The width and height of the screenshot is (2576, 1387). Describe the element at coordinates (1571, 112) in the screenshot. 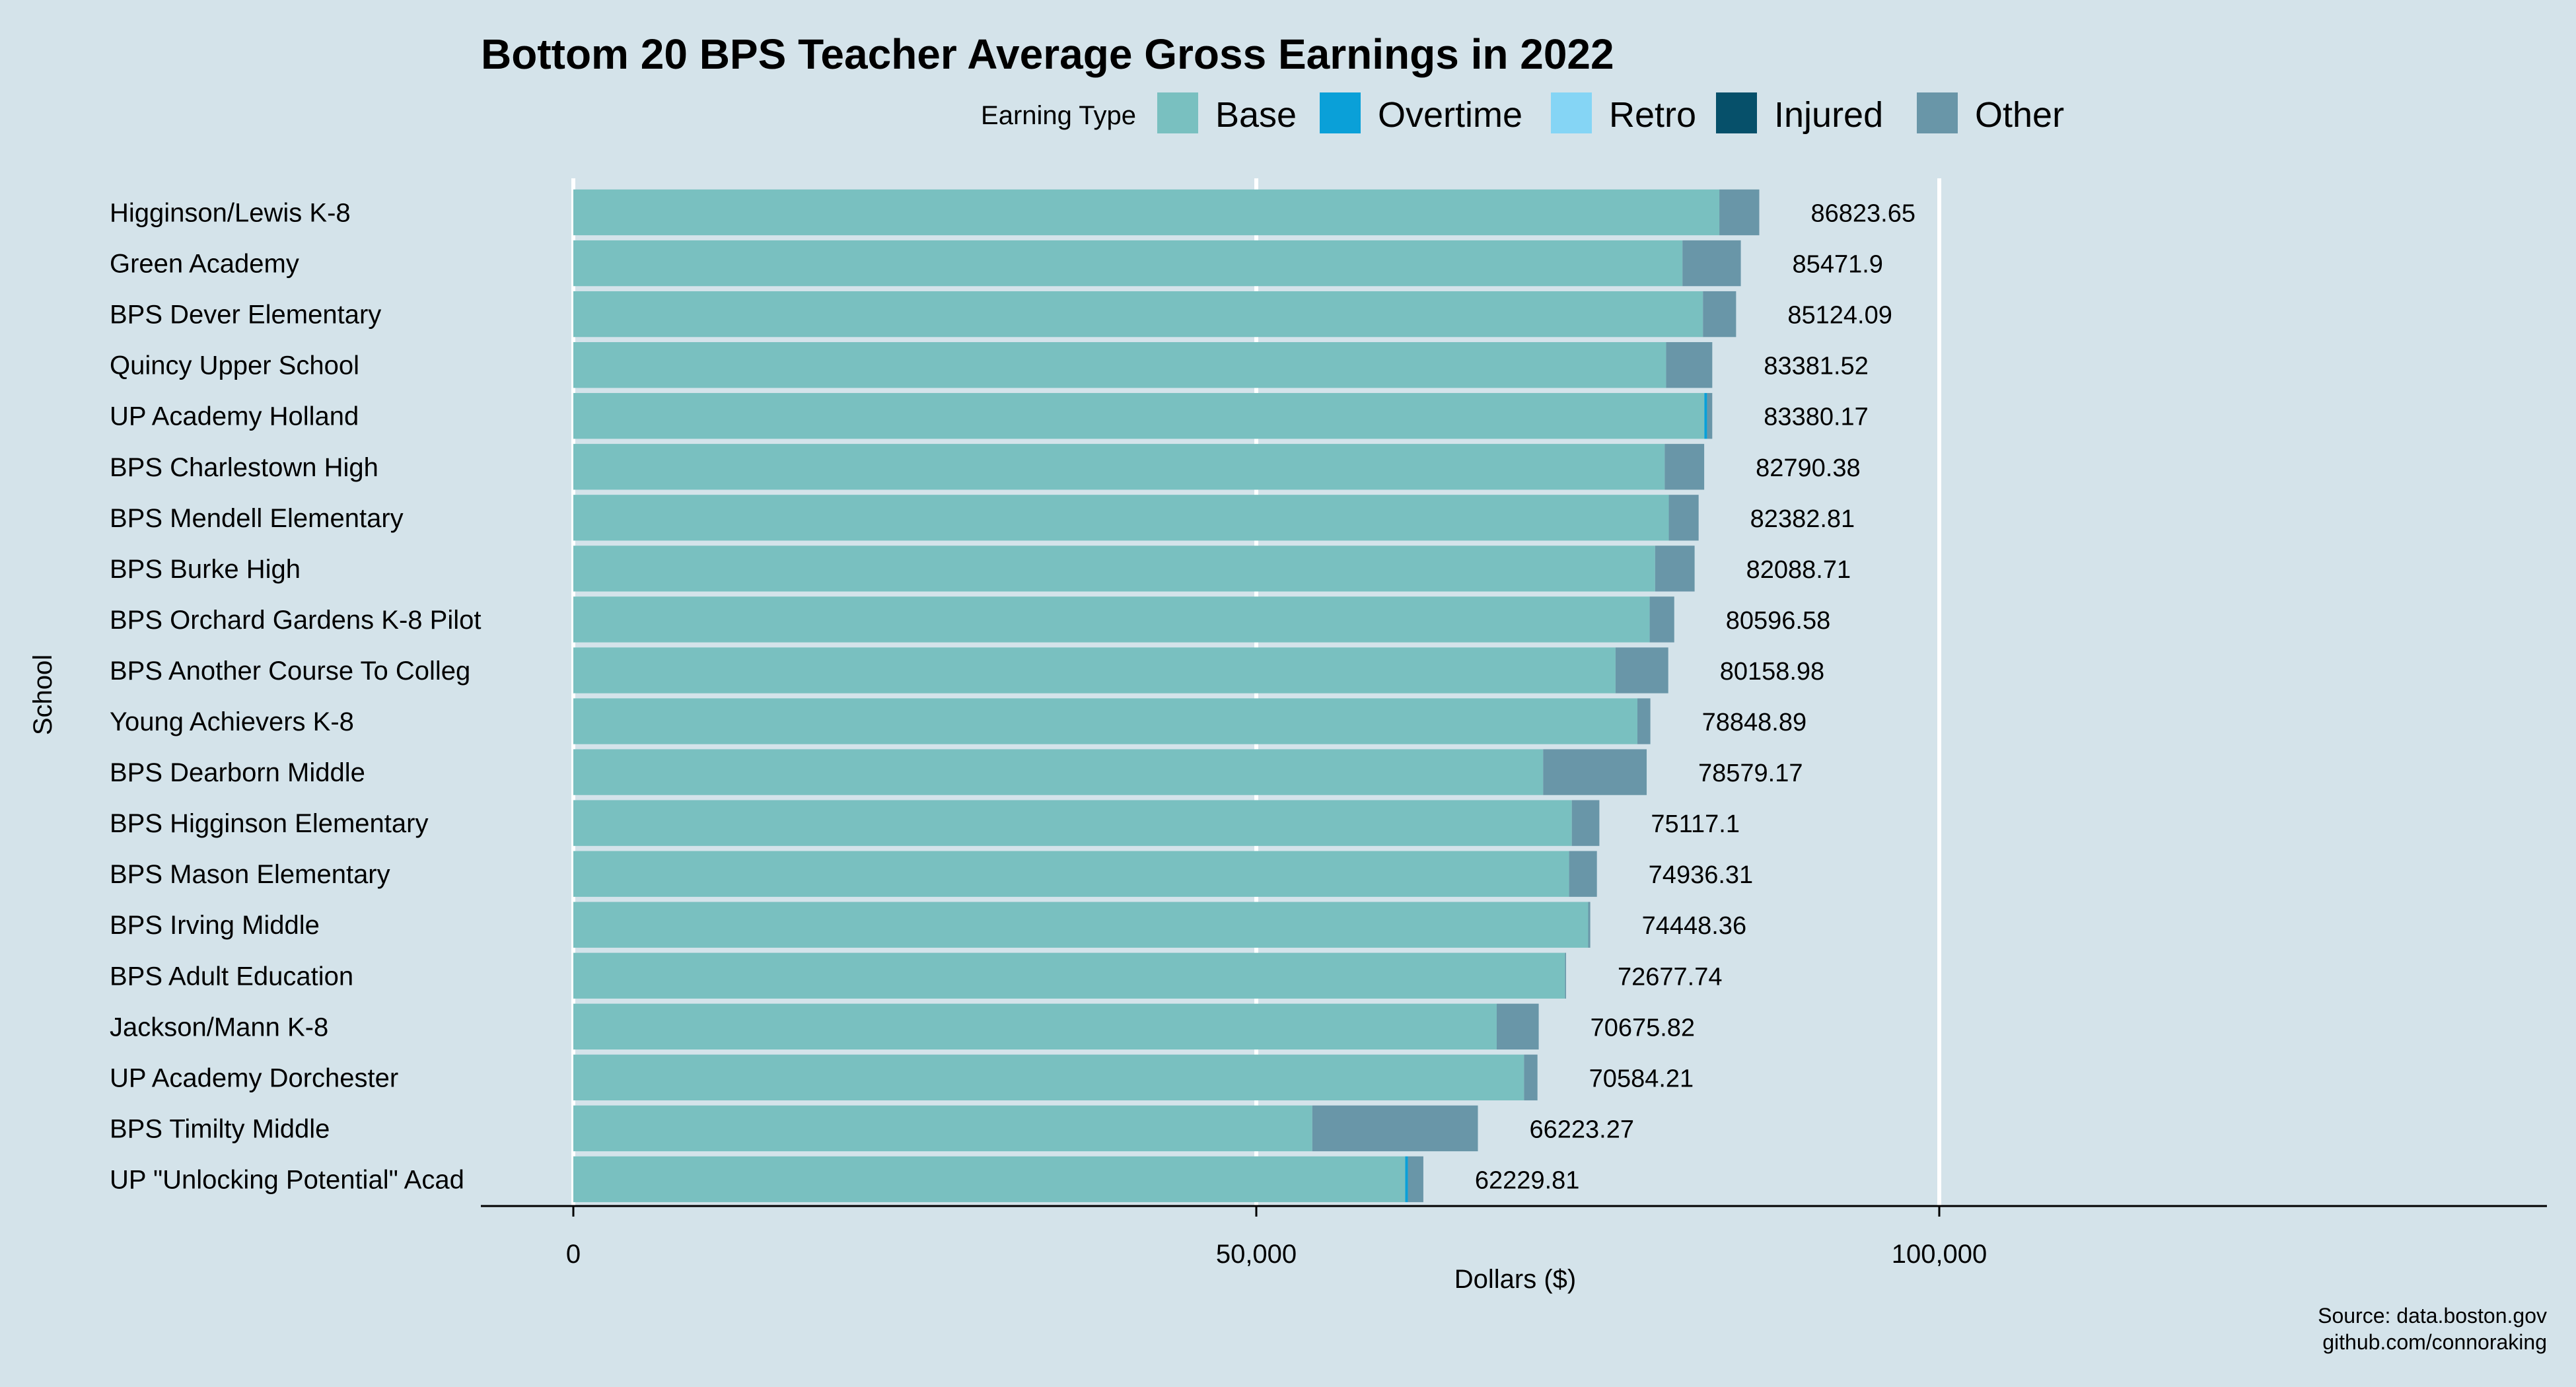

I see `legend-key-retro` at that location.